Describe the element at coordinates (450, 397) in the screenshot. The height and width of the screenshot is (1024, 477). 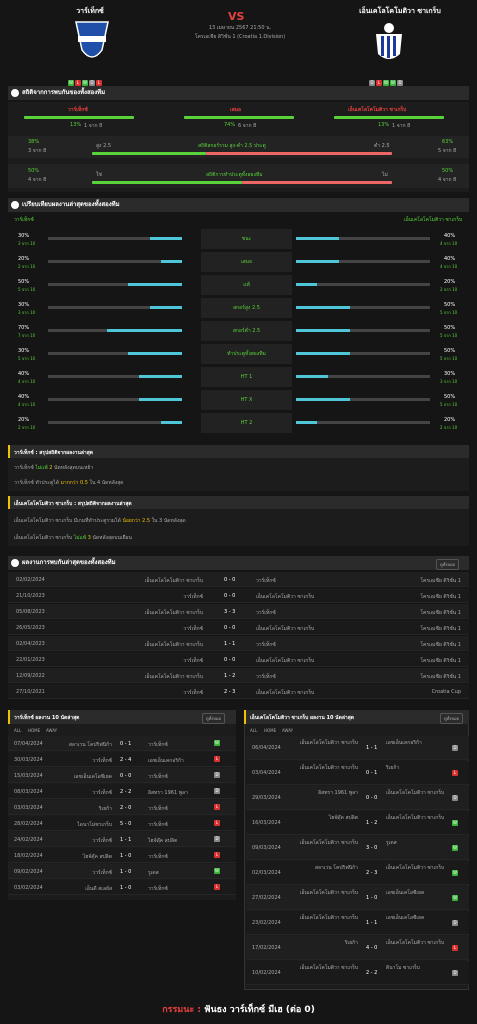
I see `compare-away-pct: 50%` at that location.